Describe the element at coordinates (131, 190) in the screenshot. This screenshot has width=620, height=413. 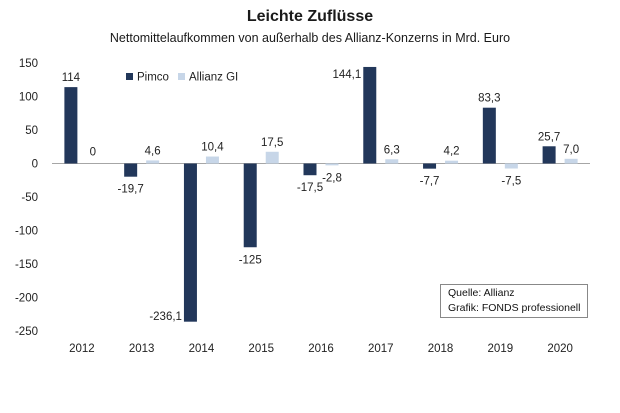
I see `data-label: -19,7` at that location.